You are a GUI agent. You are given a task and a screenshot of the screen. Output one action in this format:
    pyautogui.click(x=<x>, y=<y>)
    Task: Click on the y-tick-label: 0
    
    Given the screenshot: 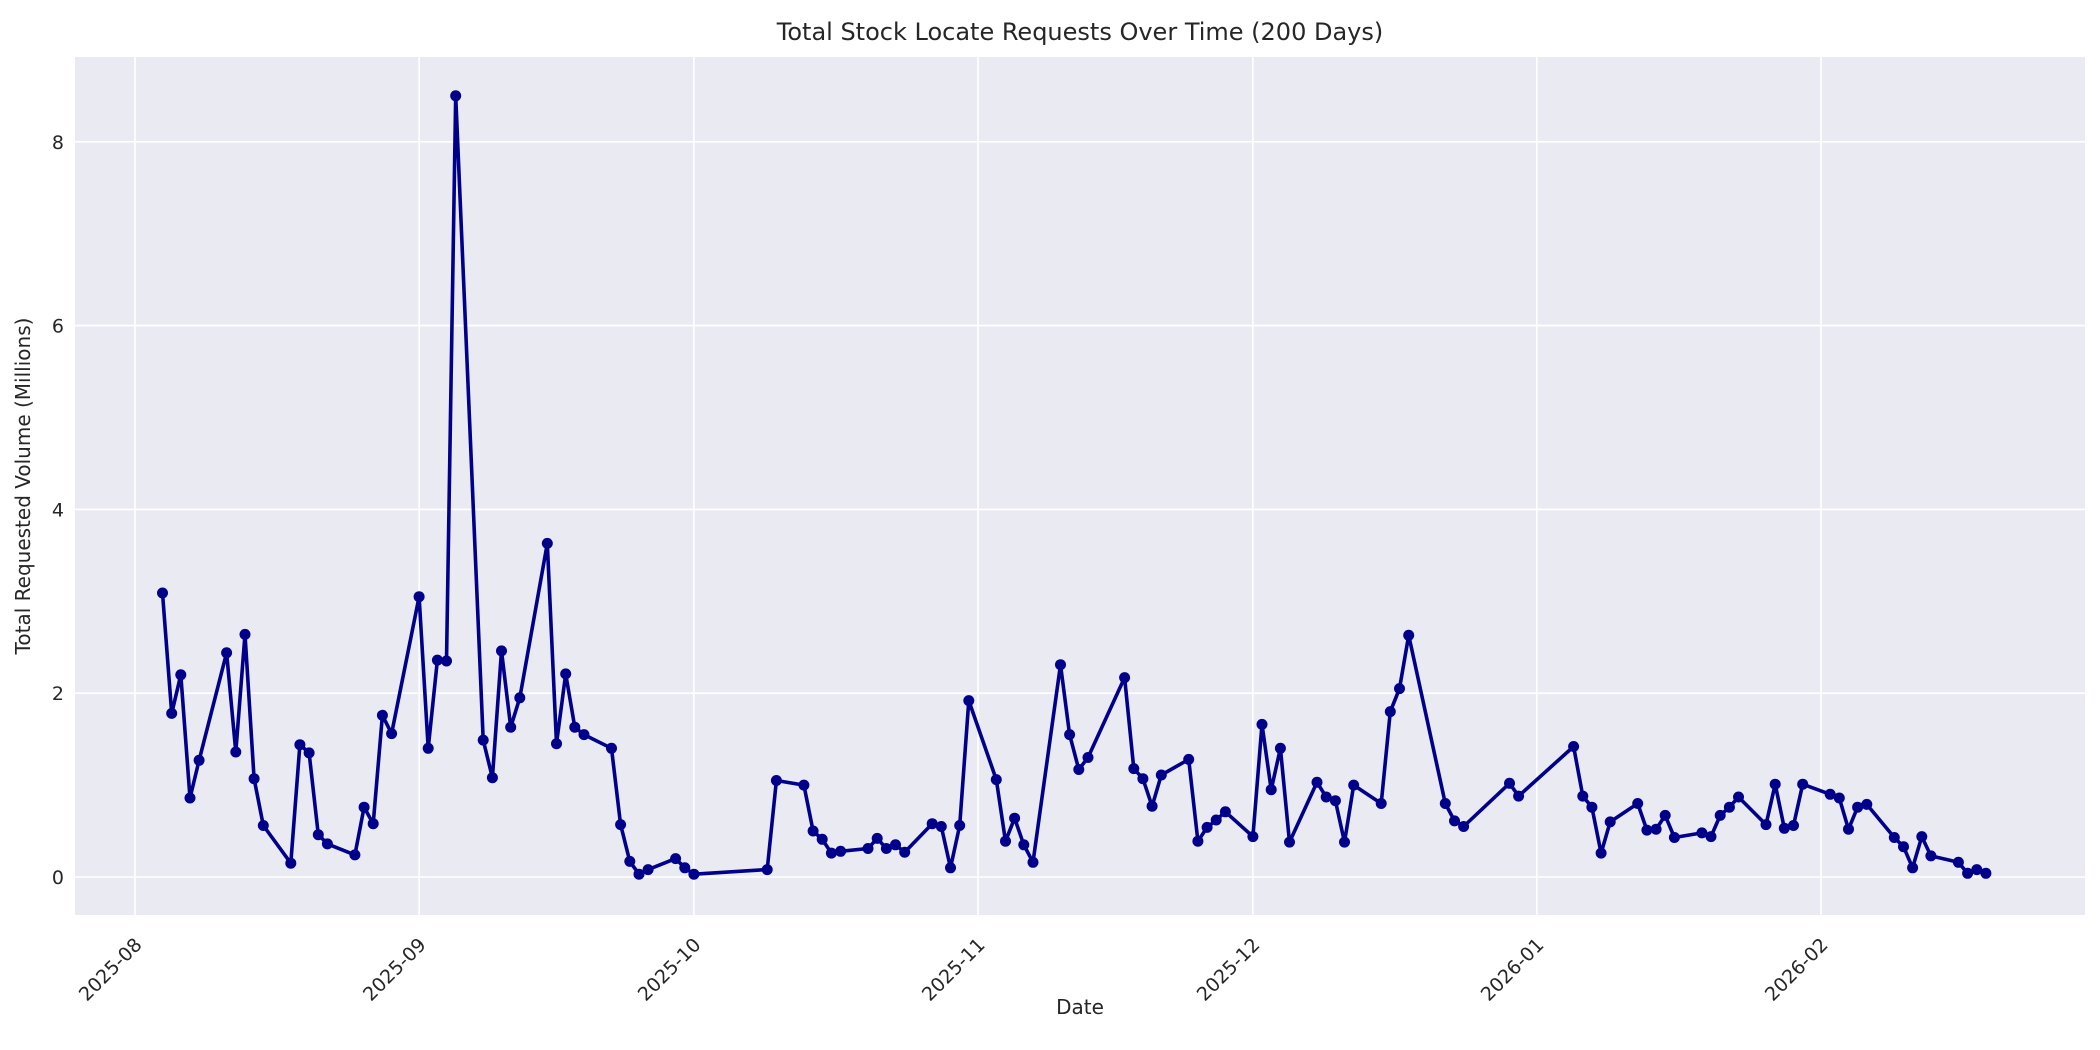 What is the action you would take?
    pyautogui.click(x=58, y=878)
    